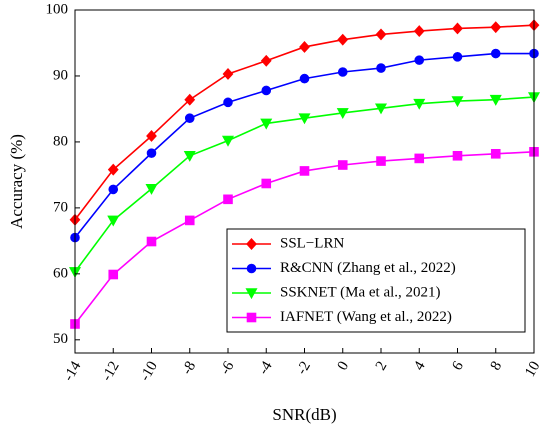 The width and height of the screenshot is (550, 434). I want to click on x-tick-label: -6, so click(227, 367).